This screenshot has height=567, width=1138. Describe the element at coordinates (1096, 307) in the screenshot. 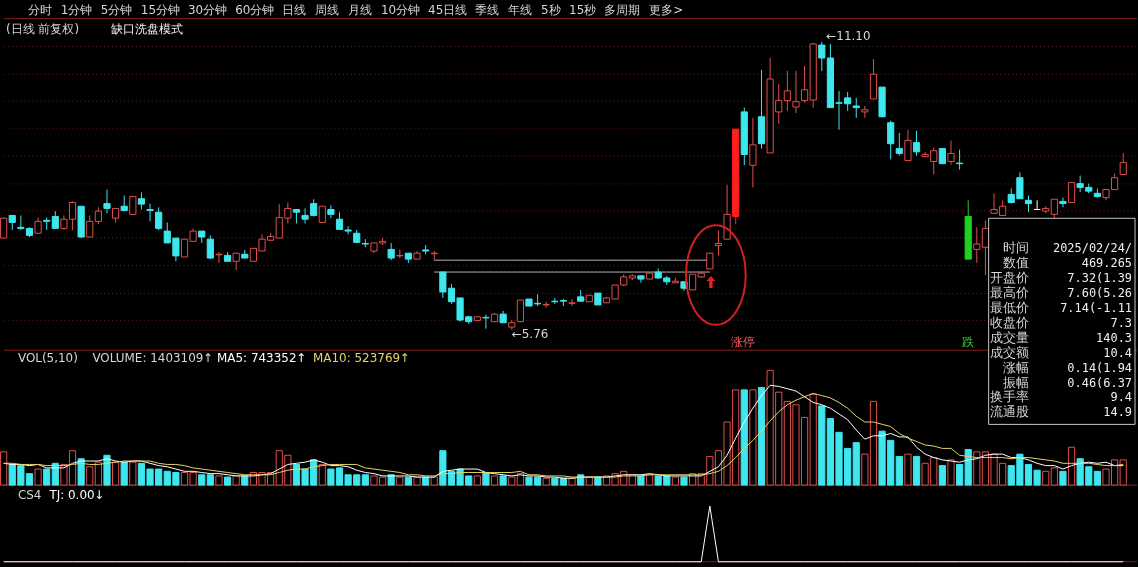

I see `annotation: 7.14(-1.11` at that location.